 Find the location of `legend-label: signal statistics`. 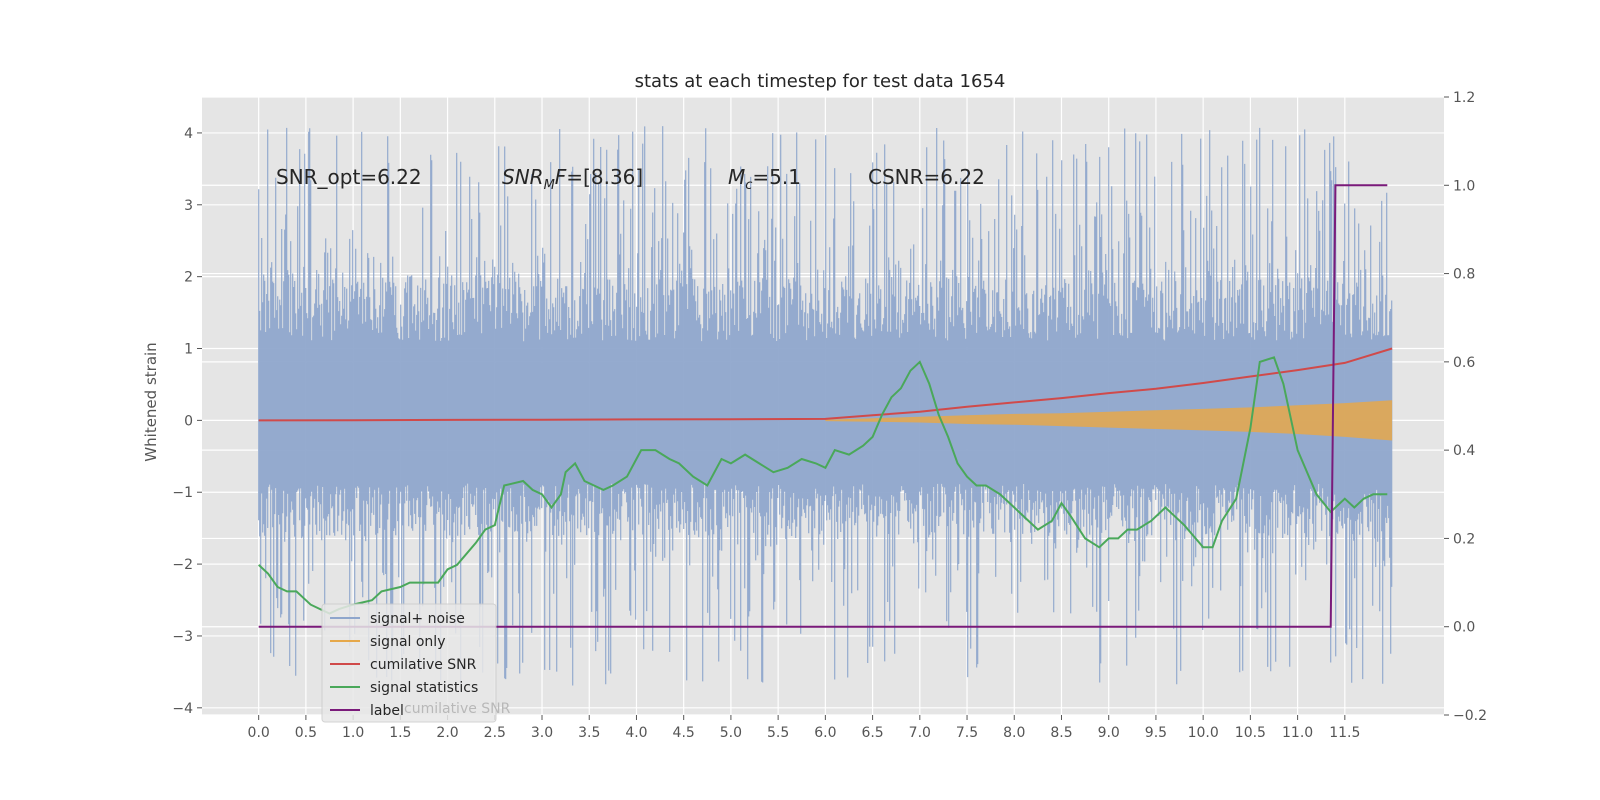

legend-label: signal statistics is located at coordinates (424, 688).